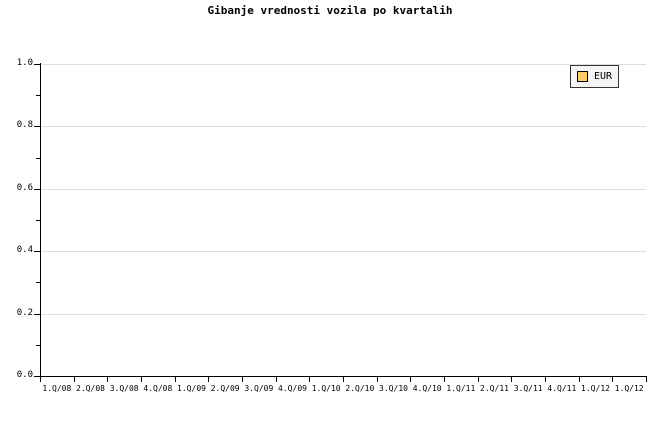 The image size is (660, 440). What do you see at coordinates (393, 388) in the screenshot?
I see `x-axis-tick-label: 3.Q/10` at bounding box center [393, 388].